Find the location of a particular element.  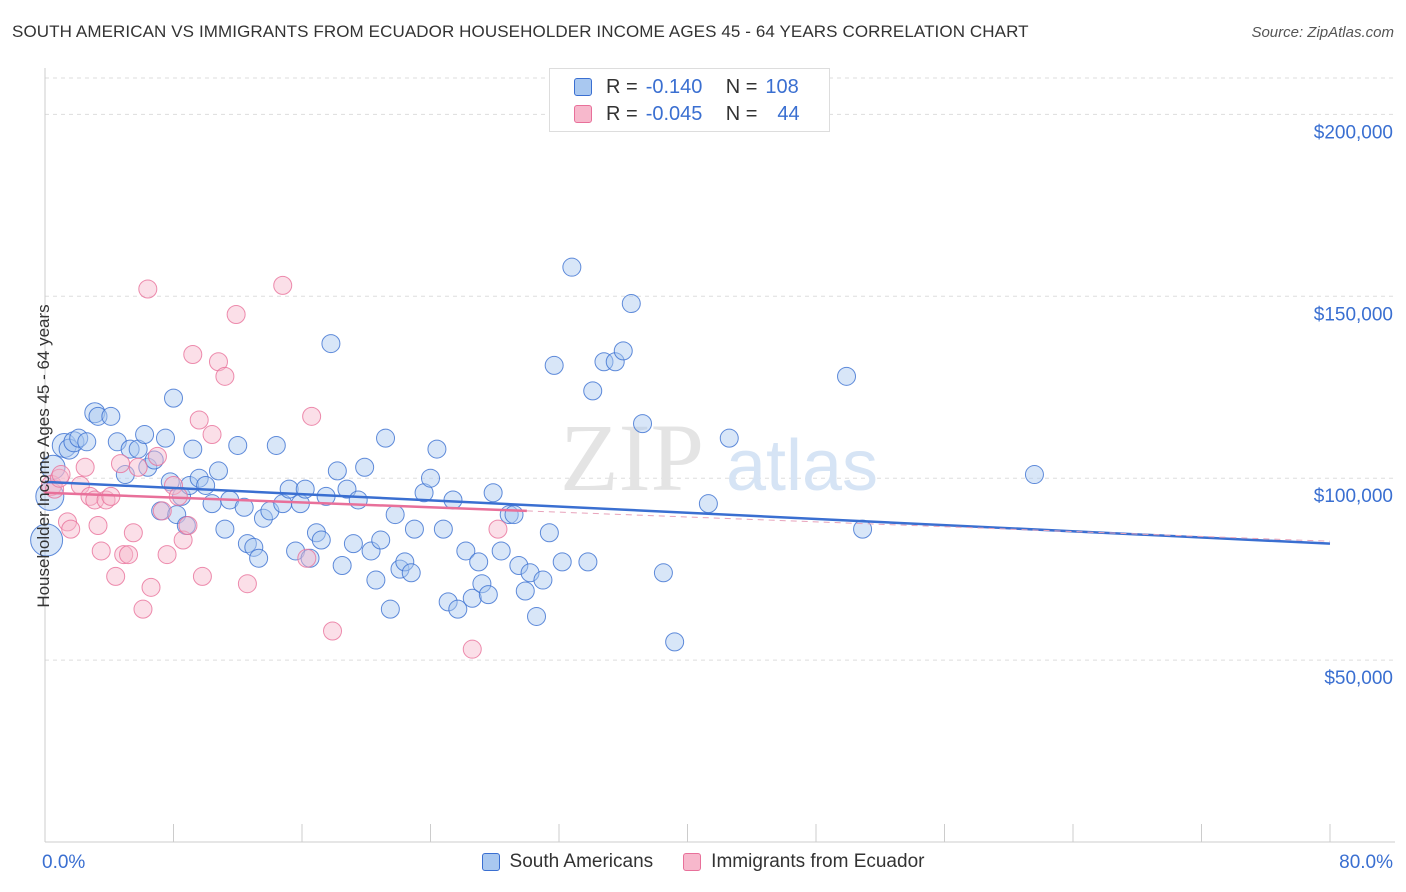

stats-legend-row-pink: R = -0.045 N = 44 is located at coordinates (687, 114).